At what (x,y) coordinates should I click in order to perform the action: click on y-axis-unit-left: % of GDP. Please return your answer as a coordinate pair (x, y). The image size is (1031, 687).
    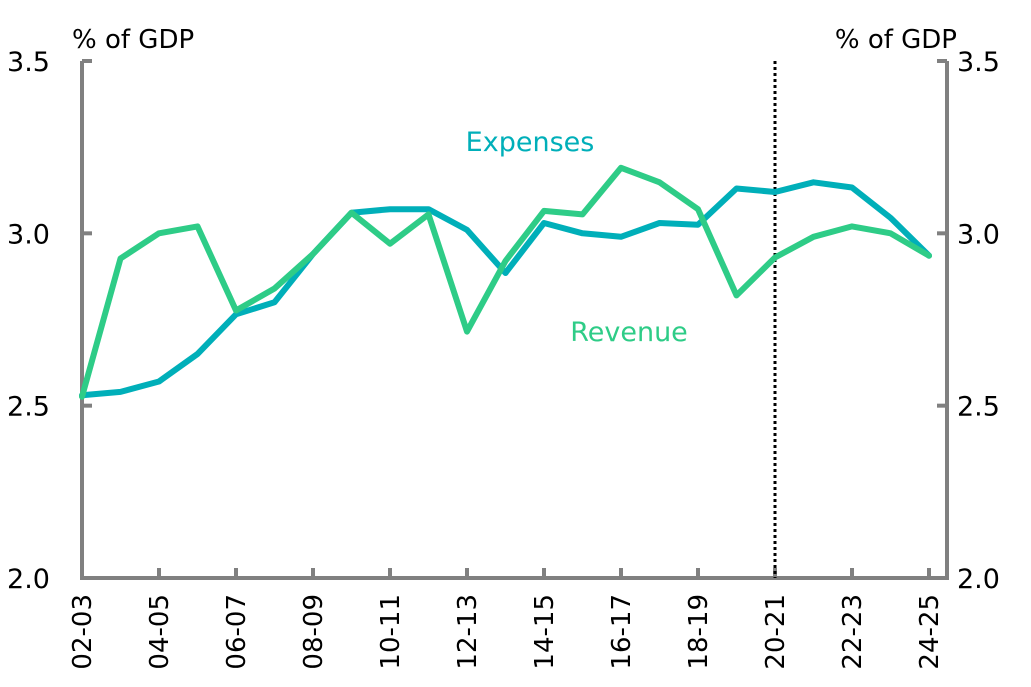
    Looking at the image, I should click on (133, 40).